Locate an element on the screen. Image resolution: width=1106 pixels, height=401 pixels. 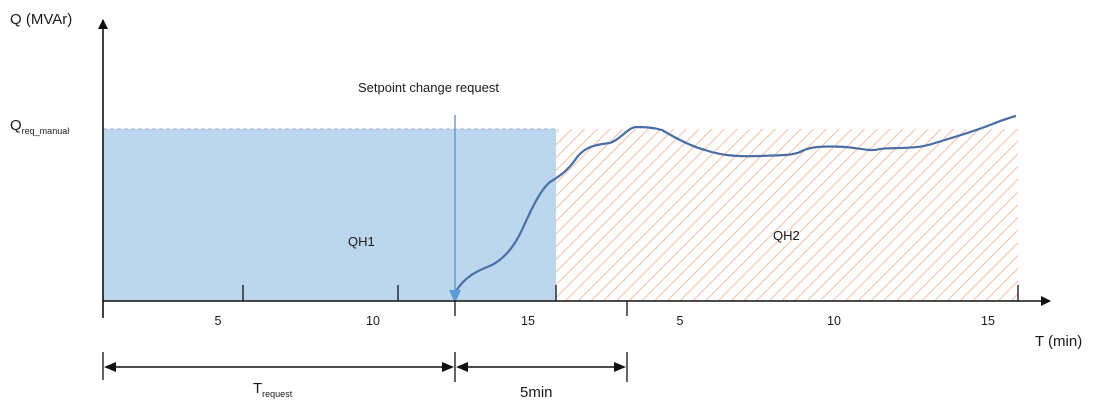
tick-label-qh2-5: 5 is located at coordinates (680, 321).